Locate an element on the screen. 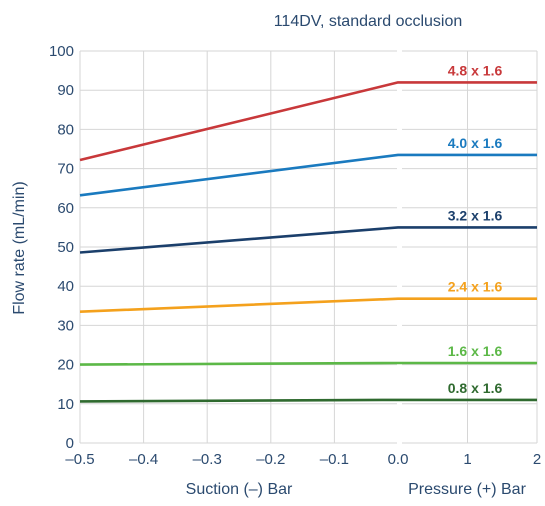  x-axis-title-suction: Suction (–) Bar is located at coordinates (239, 489).